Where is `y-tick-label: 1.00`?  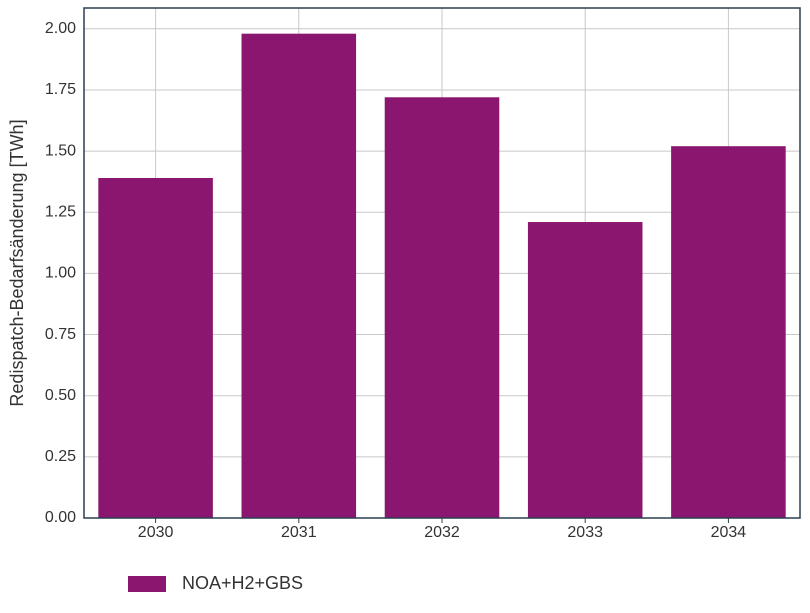
y-tick-label: 1.00 is located at coordinates (60, 273).